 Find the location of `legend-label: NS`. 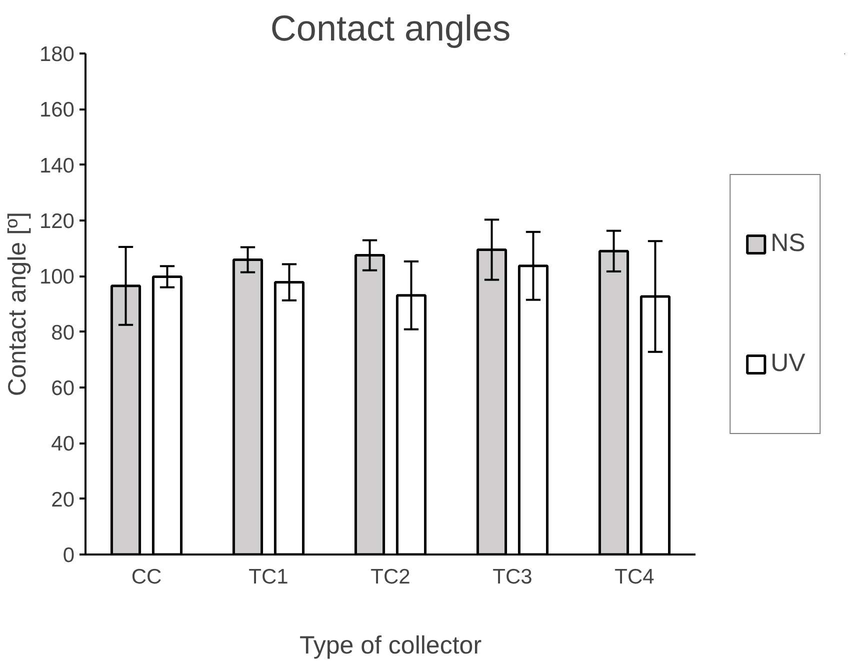

legend-label: NS is located at coordinates (788, 243).